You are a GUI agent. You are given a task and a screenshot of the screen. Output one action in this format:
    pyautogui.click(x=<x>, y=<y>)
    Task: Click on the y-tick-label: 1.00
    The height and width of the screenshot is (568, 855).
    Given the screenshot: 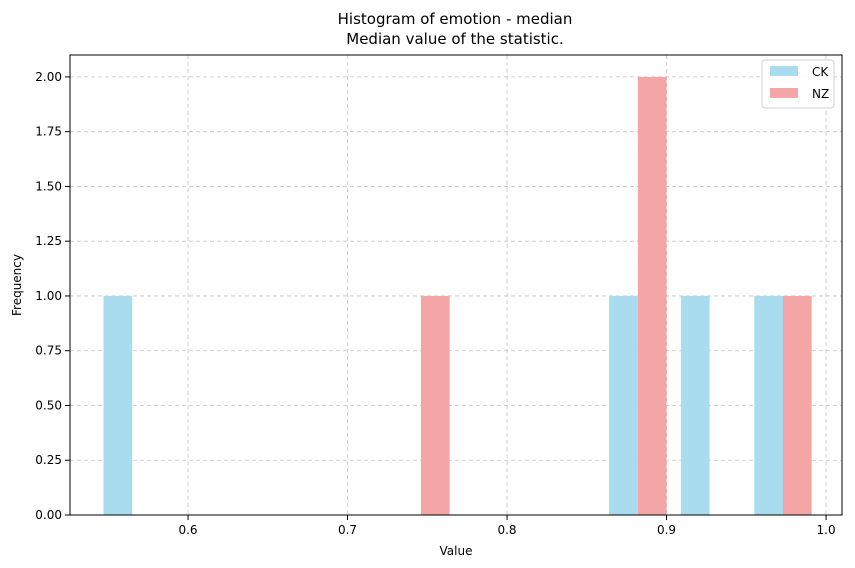 What is the action you would take?
    pyautogui.click(x=48, y=296)
    